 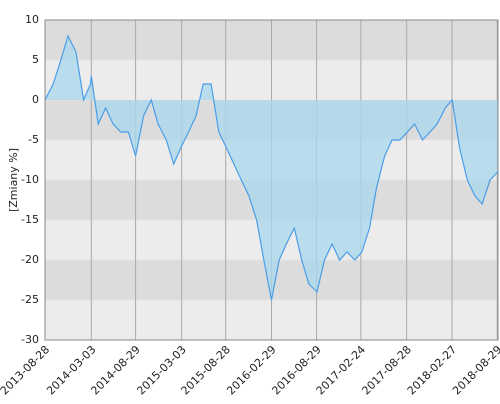 What do you see at coordinates (35, 99) in the screenshot?
I see `y-tick-label: 0` at bounding box center [35, 99].